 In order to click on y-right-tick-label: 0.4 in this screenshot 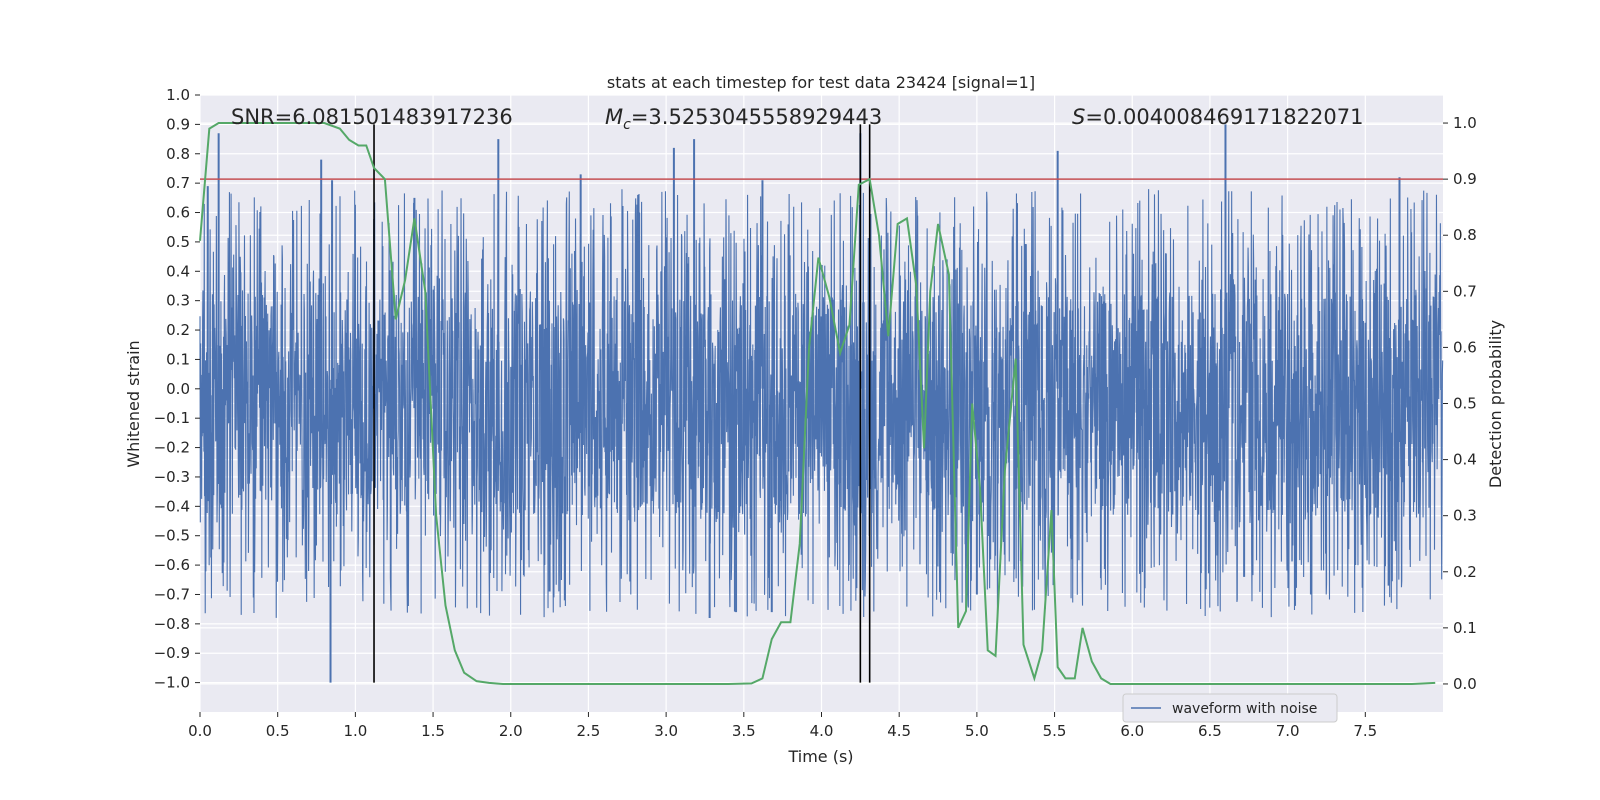, I will do `click(1465, 460)`.